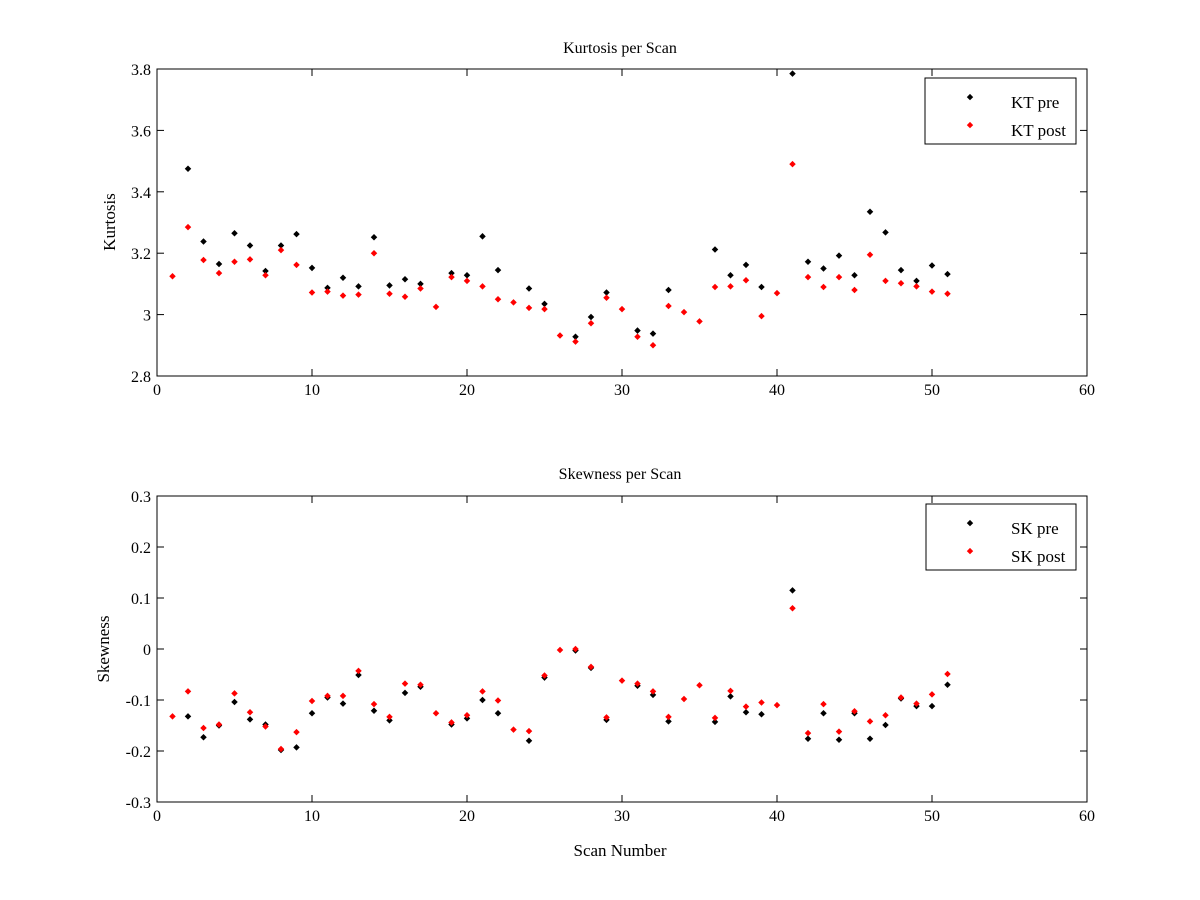 The width and height of the screenshot is (1200, 900). What do you see at coordinates (141, 131) in the screenshot?
I see `y-tick-label: 3.6` at bounding box center [141, 131].